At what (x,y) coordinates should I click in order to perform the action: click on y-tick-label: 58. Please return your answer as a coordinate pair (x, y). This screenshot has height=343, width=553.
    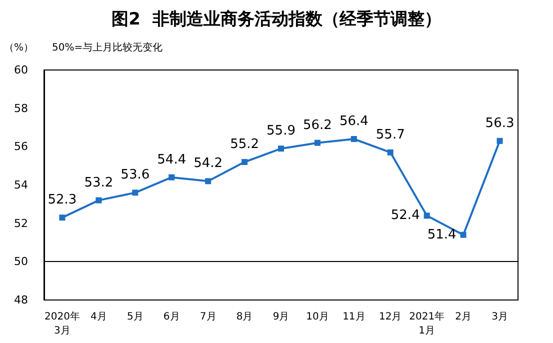
    Looking at the image, I should click on (21, 108).